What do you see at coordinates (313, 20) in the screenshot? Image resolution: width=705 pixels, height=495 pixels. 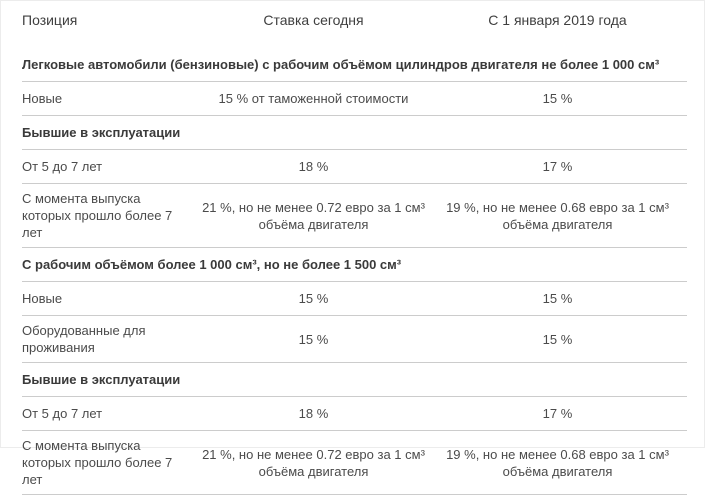 I see `column-header-rate-today: Ставка сегодня` at bounding box center [313, 20].